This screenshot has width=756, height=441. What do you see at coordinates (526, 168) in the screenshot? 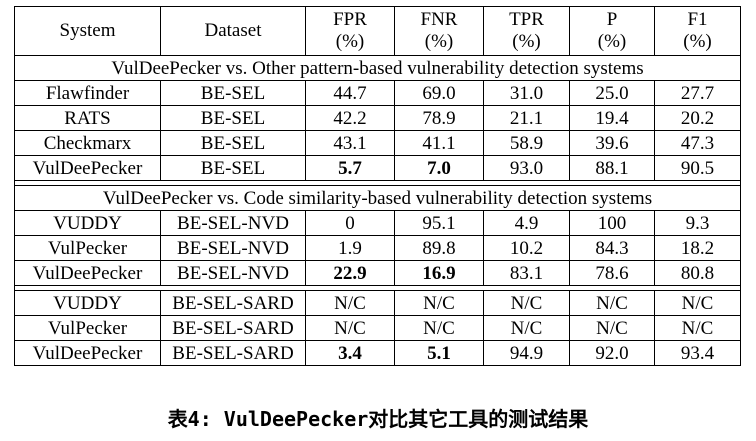
I see `cell-tpr: 93.0` at bounding box center [526, 168].